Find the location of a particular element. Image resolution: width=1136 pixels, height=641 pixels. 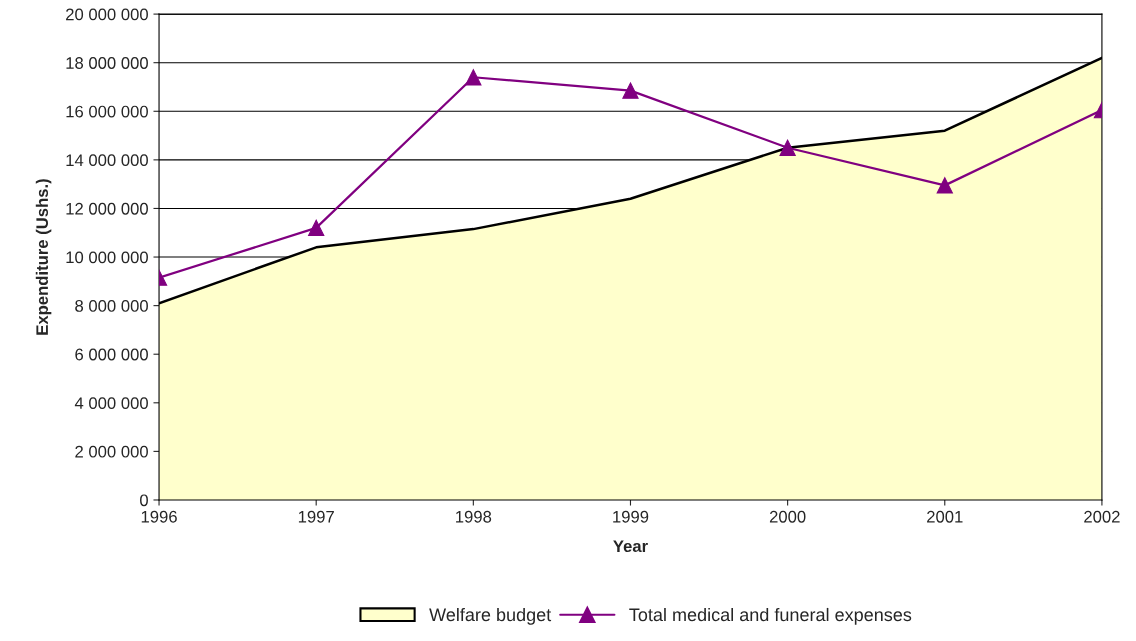

legend-label: Total medical and funeral expenses is located at coordinates (770, 616).